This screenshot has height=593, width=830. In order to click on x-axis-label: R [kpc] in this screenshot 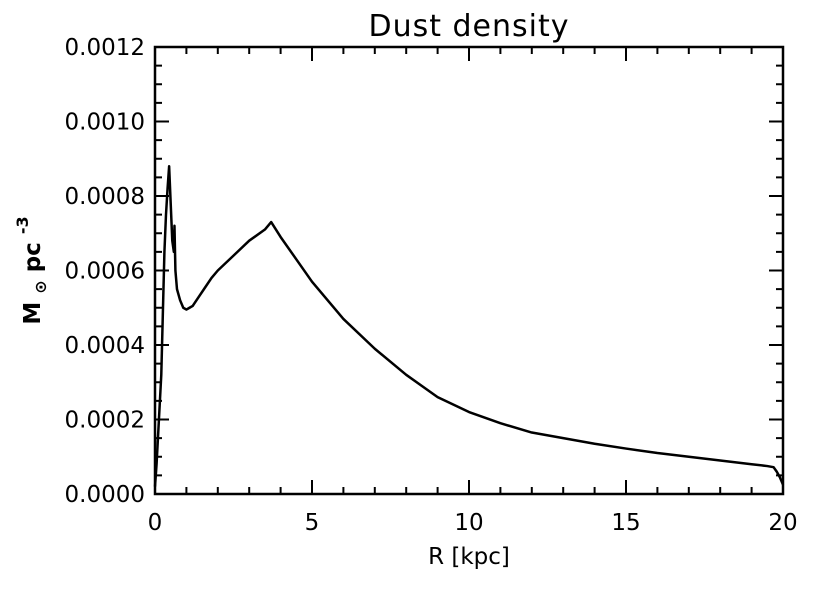, I will do `click(469, 557)`.